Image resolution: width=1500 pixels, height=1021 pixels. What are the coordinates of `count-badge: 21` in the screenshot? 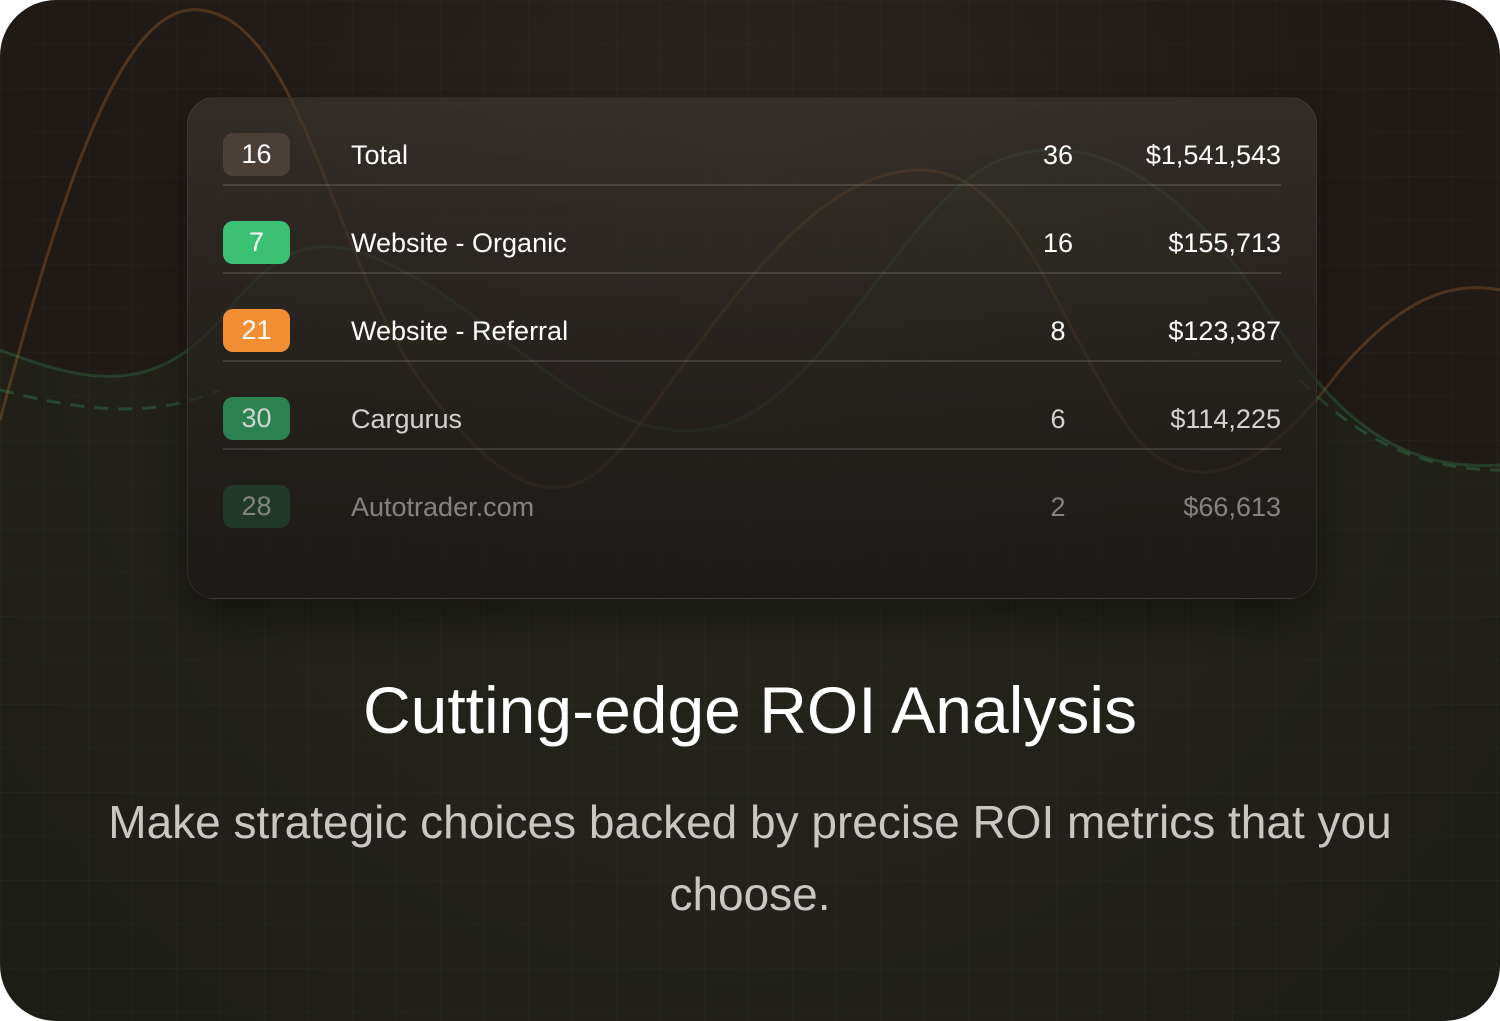 It's located at (256, 330).